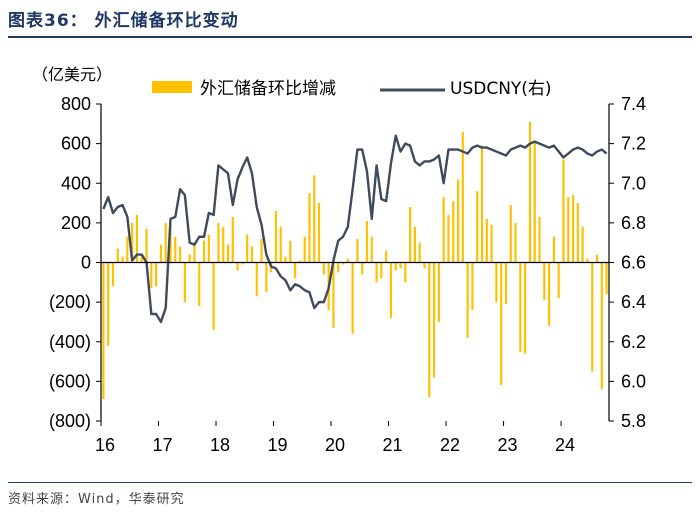  What do you see at coordinates (501, 89) in the screenshot?
I see `legend-line-label: USDCNY(右)` at bounding box center [501, 89].